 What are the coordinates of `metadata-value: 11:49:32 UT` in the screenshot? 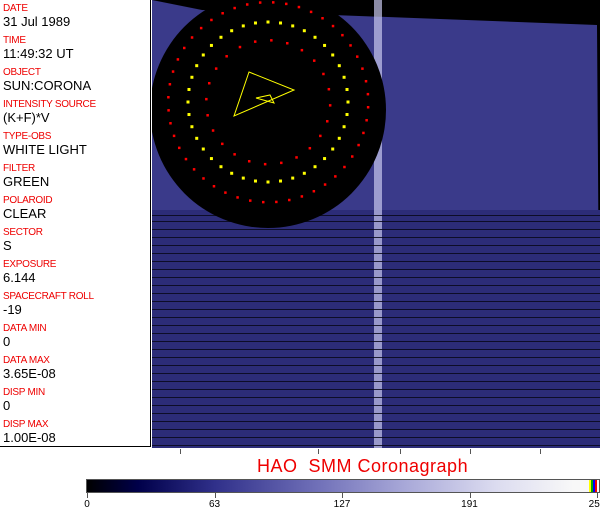 It's located at (38, 53).